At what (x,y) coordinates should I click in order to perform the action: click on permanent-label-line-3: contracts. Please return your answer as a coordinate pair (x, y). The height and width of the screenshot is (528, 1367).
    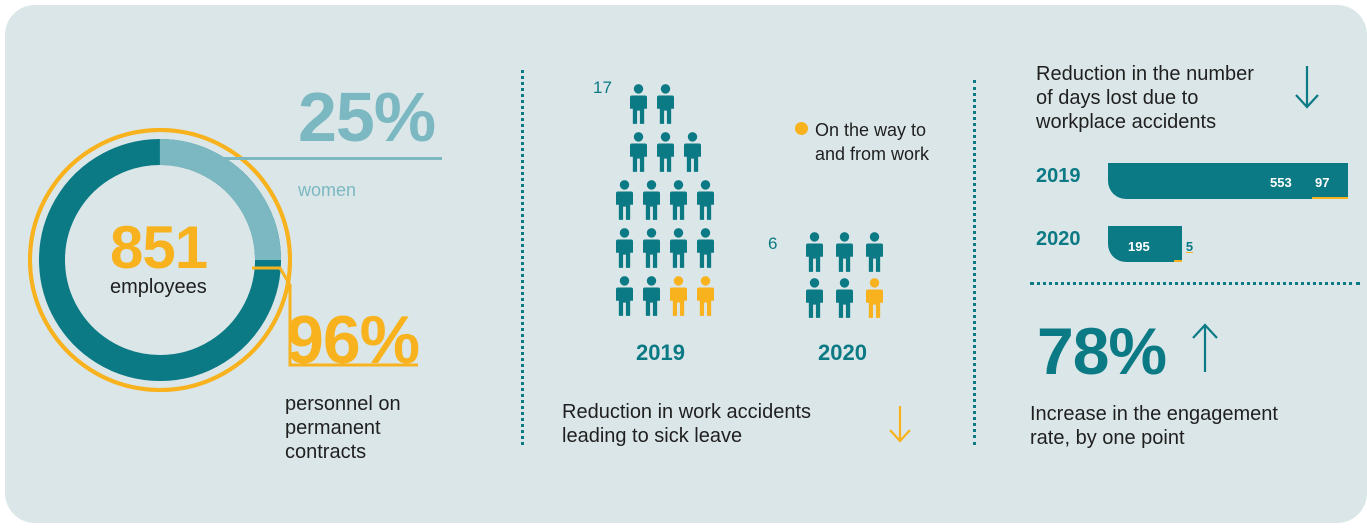
    Looking at the image, I should click on (326, 452).